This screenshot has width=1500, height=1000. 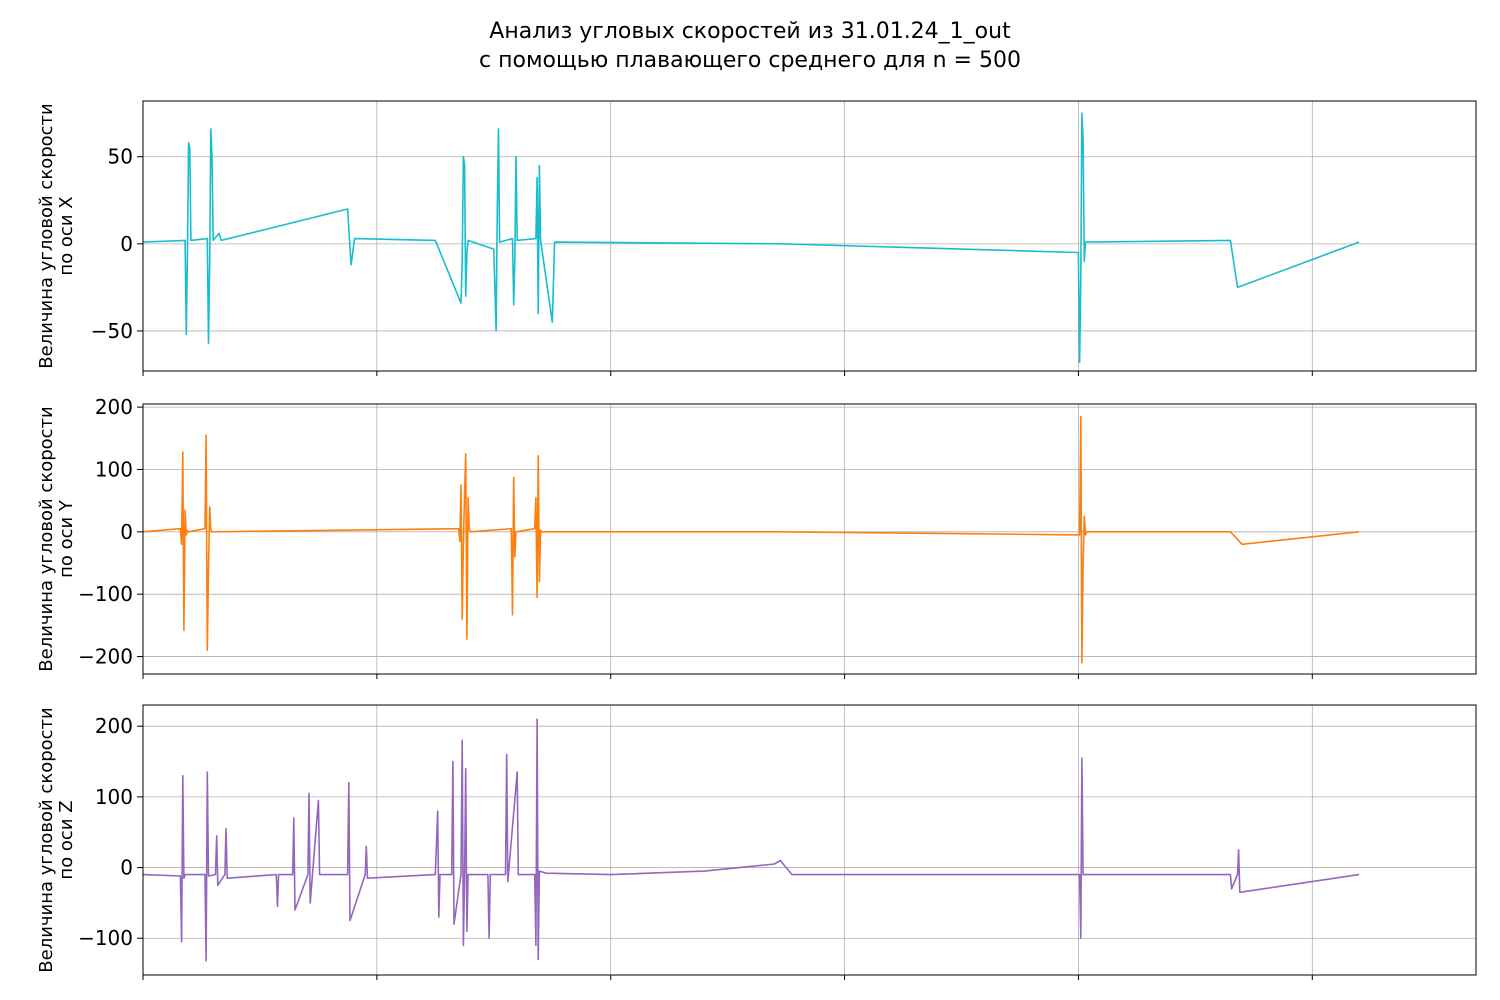 I want to click on y-tick-label: −200, so click(x=105, y=657).